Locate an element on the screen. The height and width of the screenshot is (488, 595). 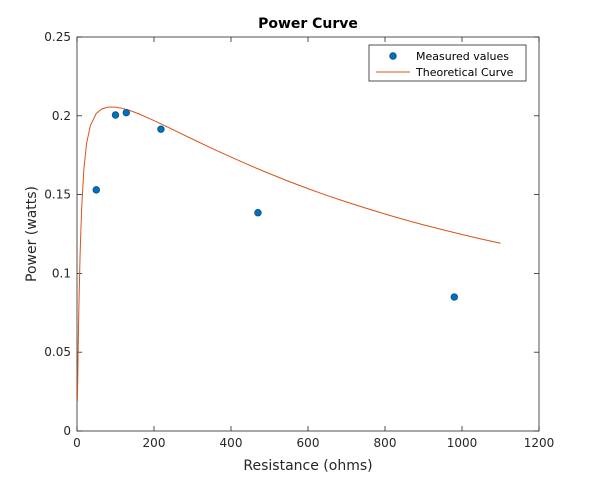
x-tick-label: 400 is located at coordinates (231, 443).